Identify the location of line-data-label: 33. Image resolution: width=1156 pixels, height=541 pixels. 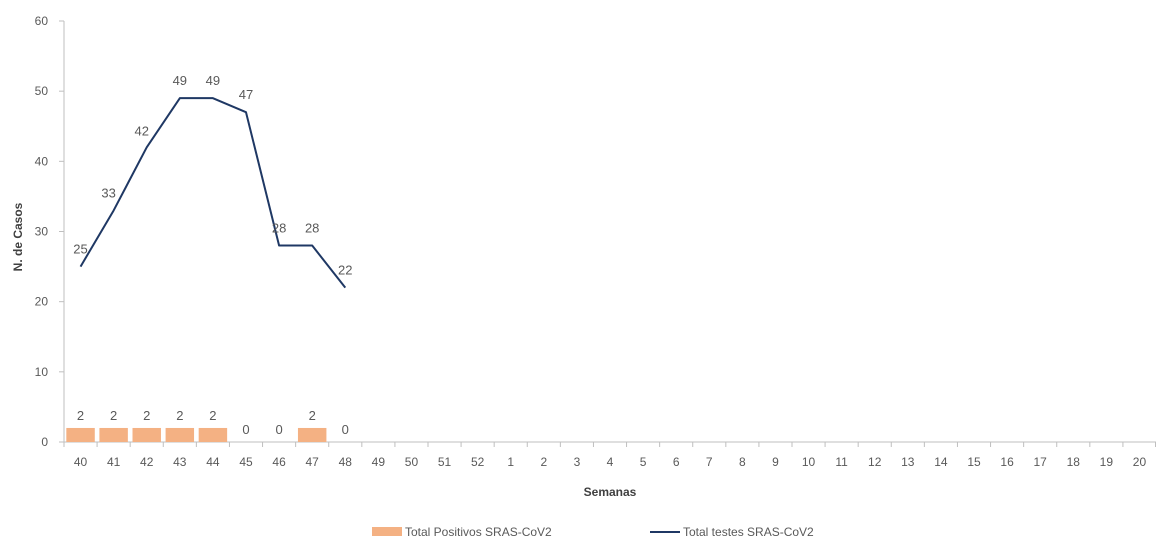
(108, 192).